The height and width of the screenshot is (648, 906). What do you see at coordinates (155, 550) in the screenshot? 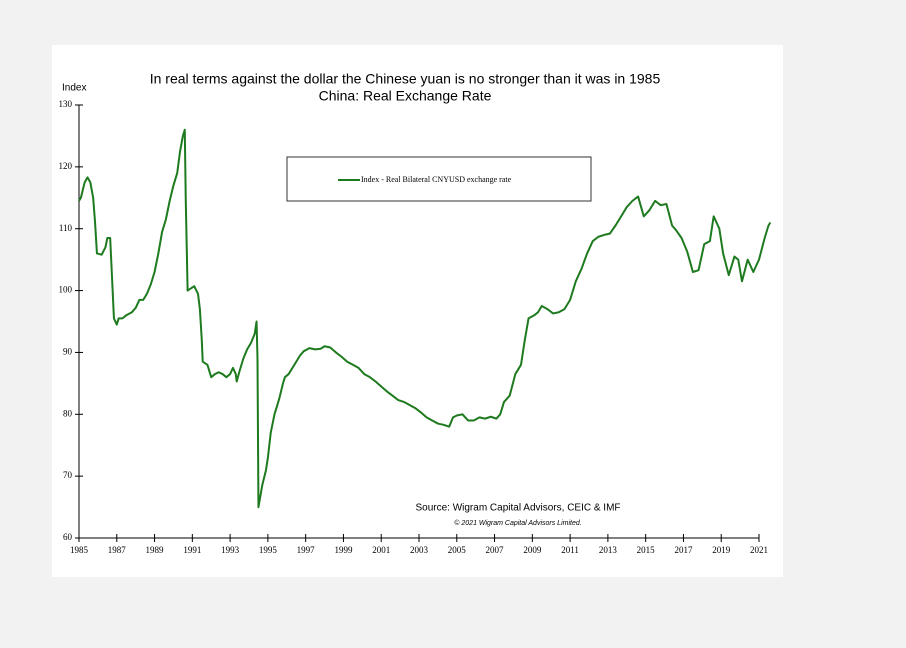
I see `x-tick-label: 1989` at bounding box center [155, 550].